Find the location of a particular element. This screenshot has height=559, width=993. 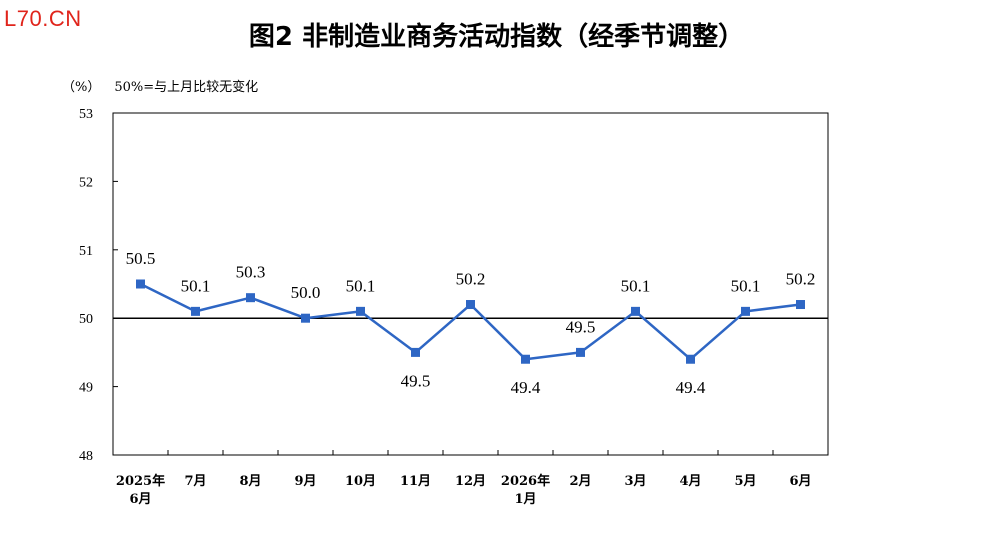

x-tick-label: 8月 is located at coordinates (250, 481).